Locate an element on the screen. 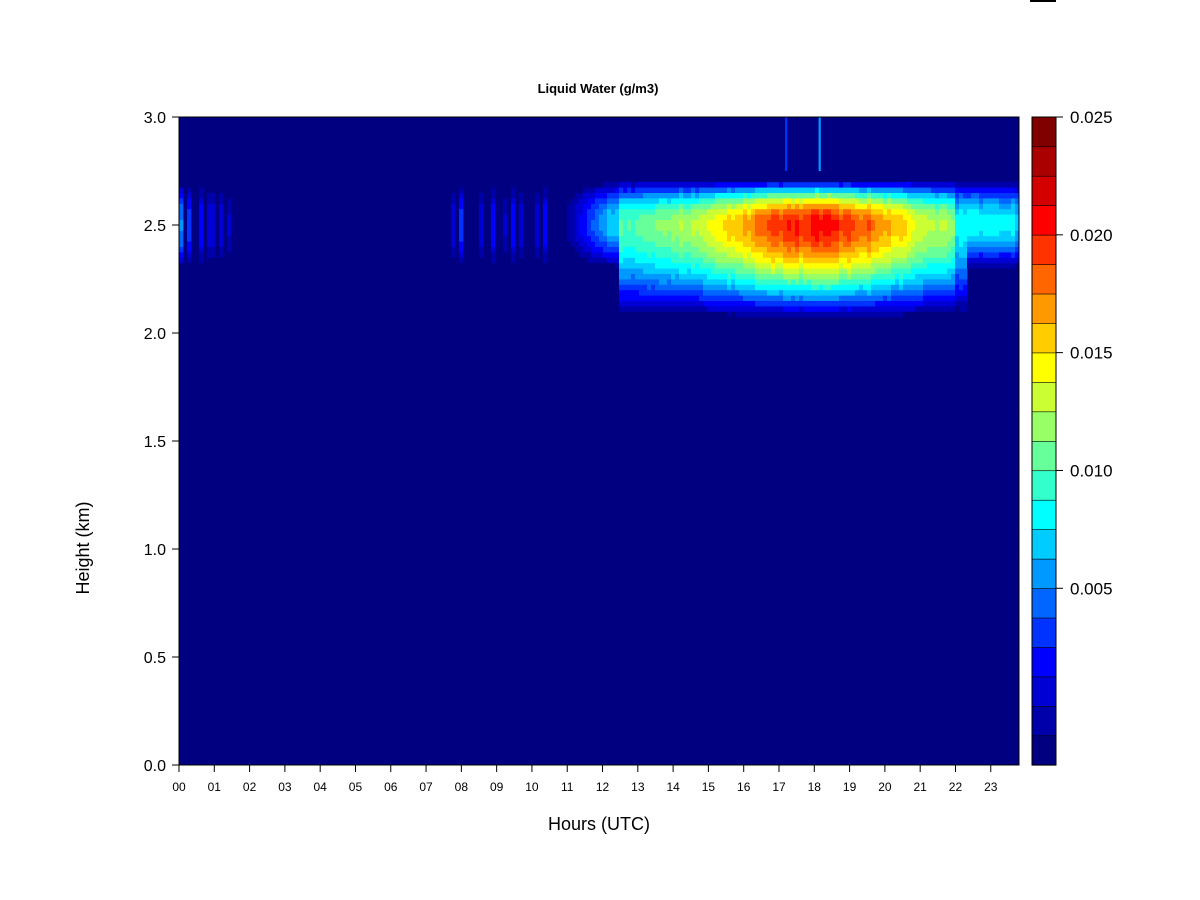 The height and width of the screenshot is (900, 1200). y-tick-label: 2.0 is located at coordinates (155, 334).